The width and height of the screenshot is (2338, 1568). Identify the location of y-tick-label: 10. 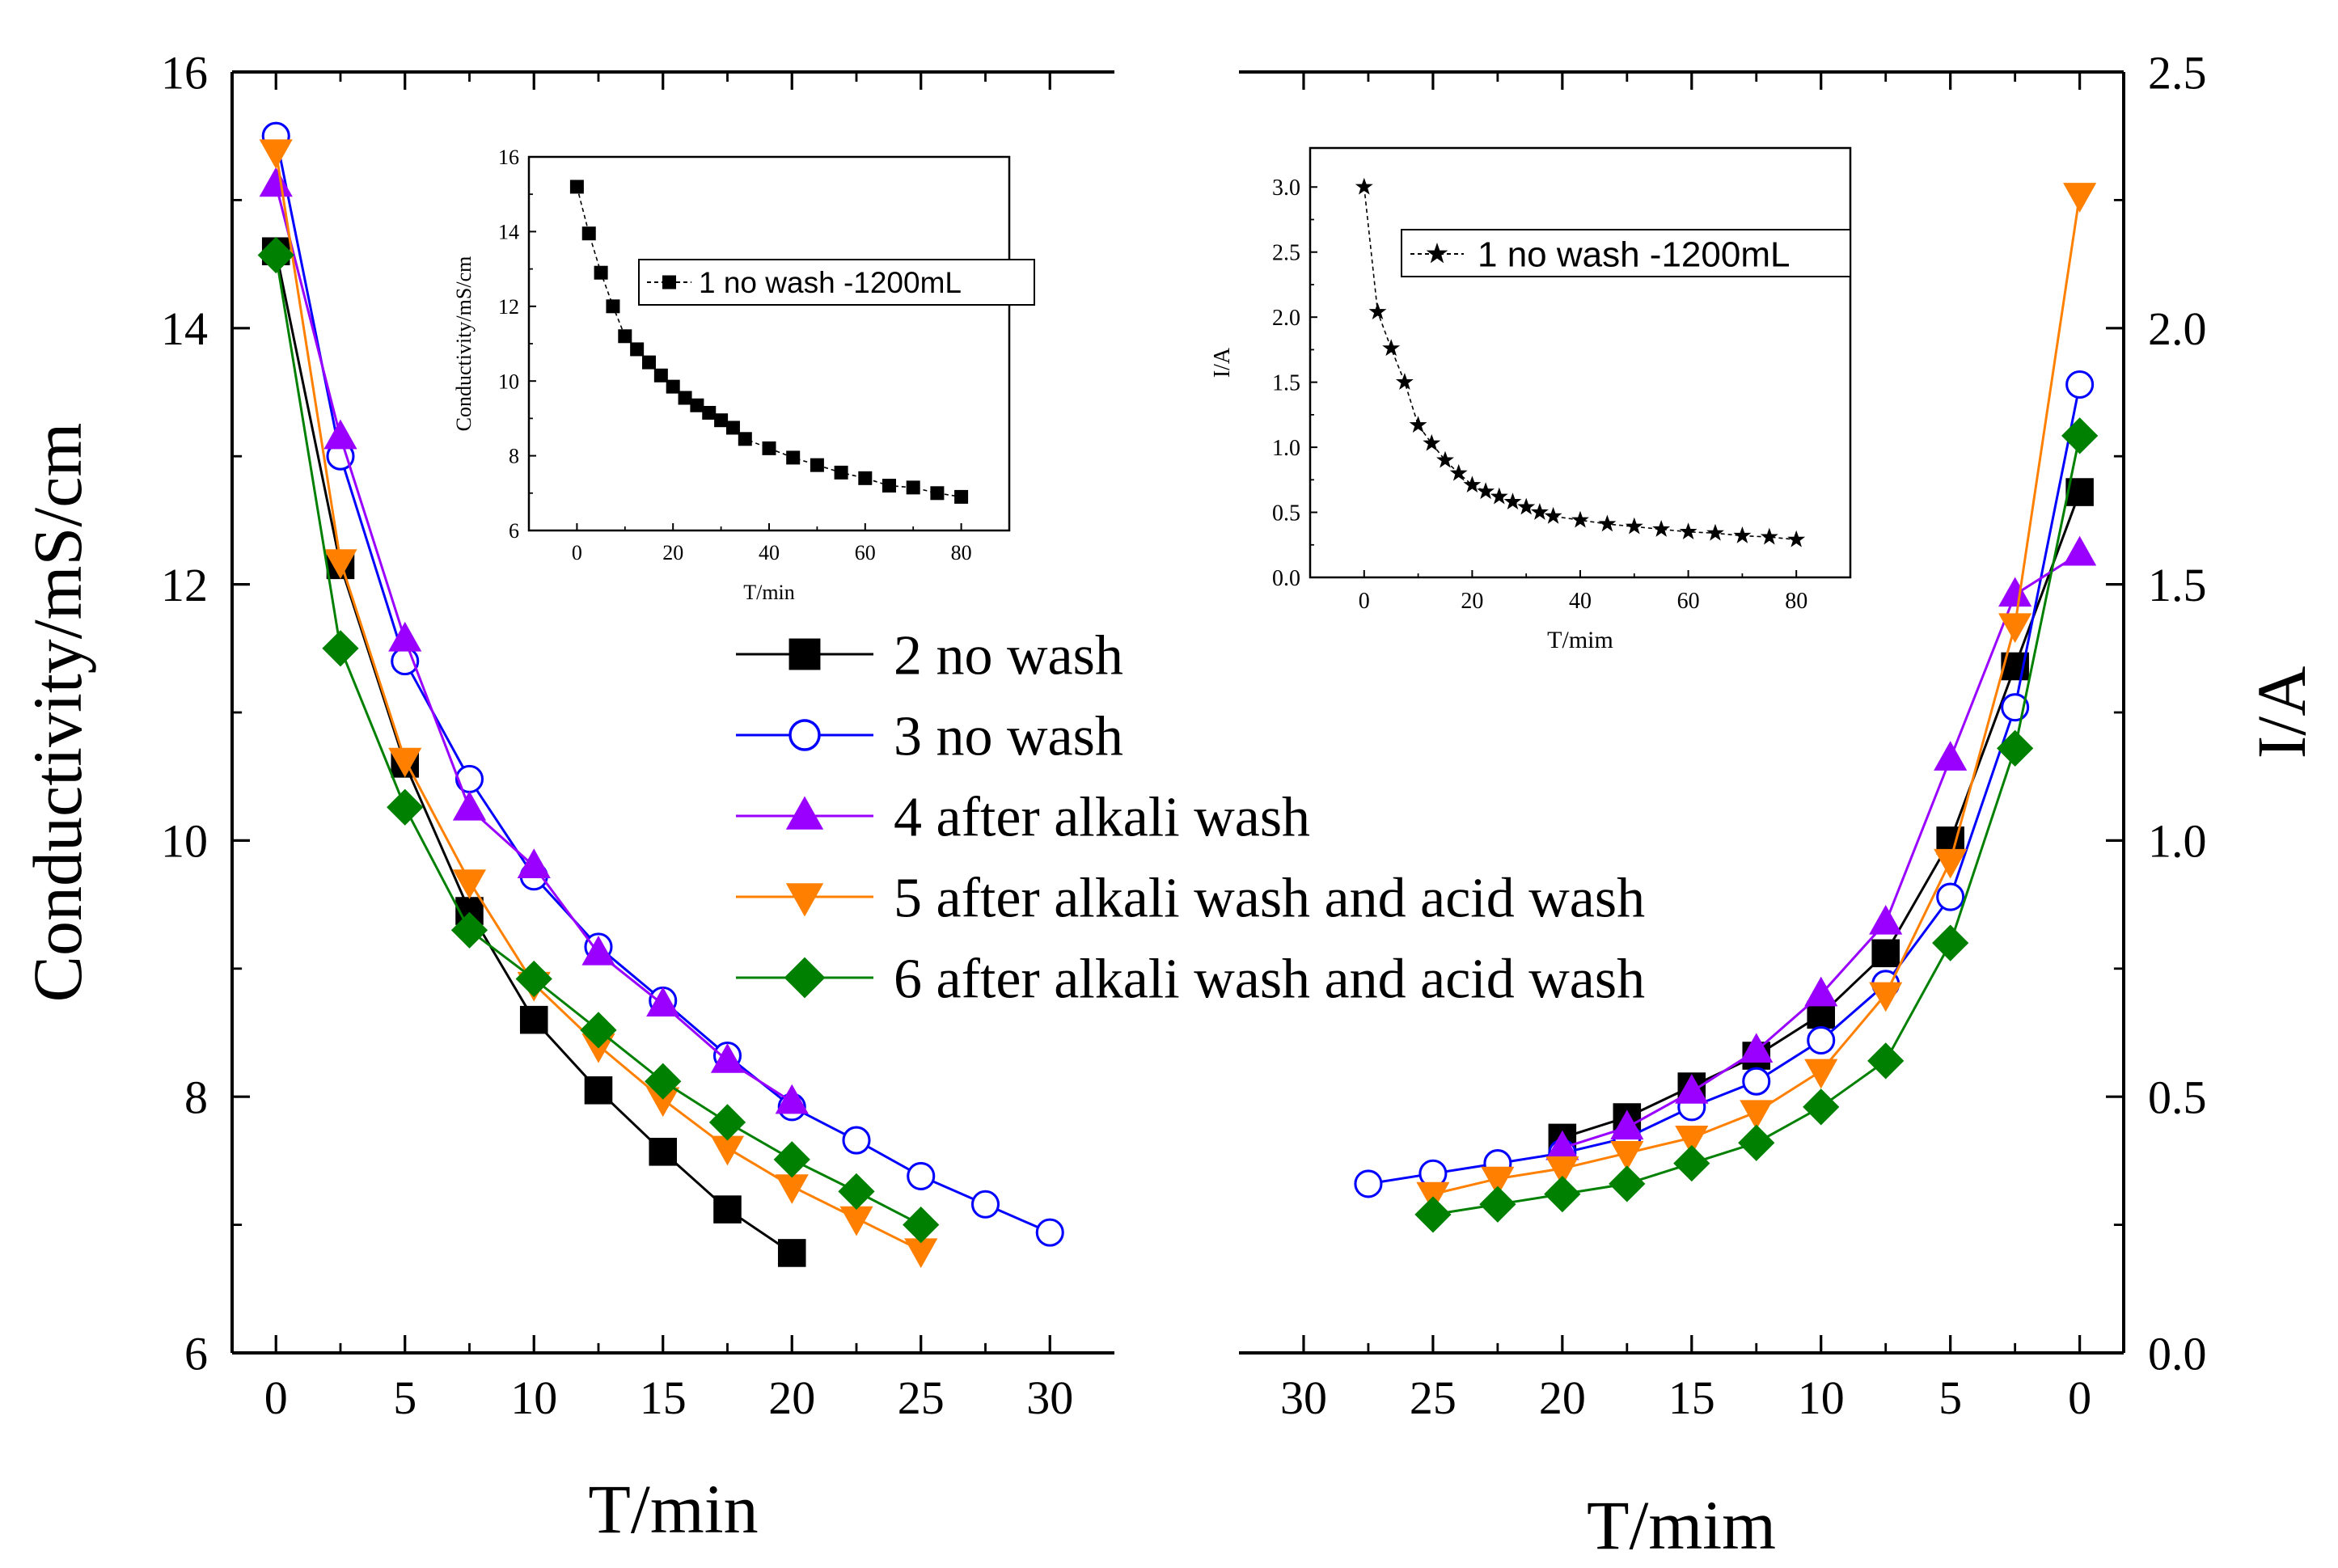
(508, 381).